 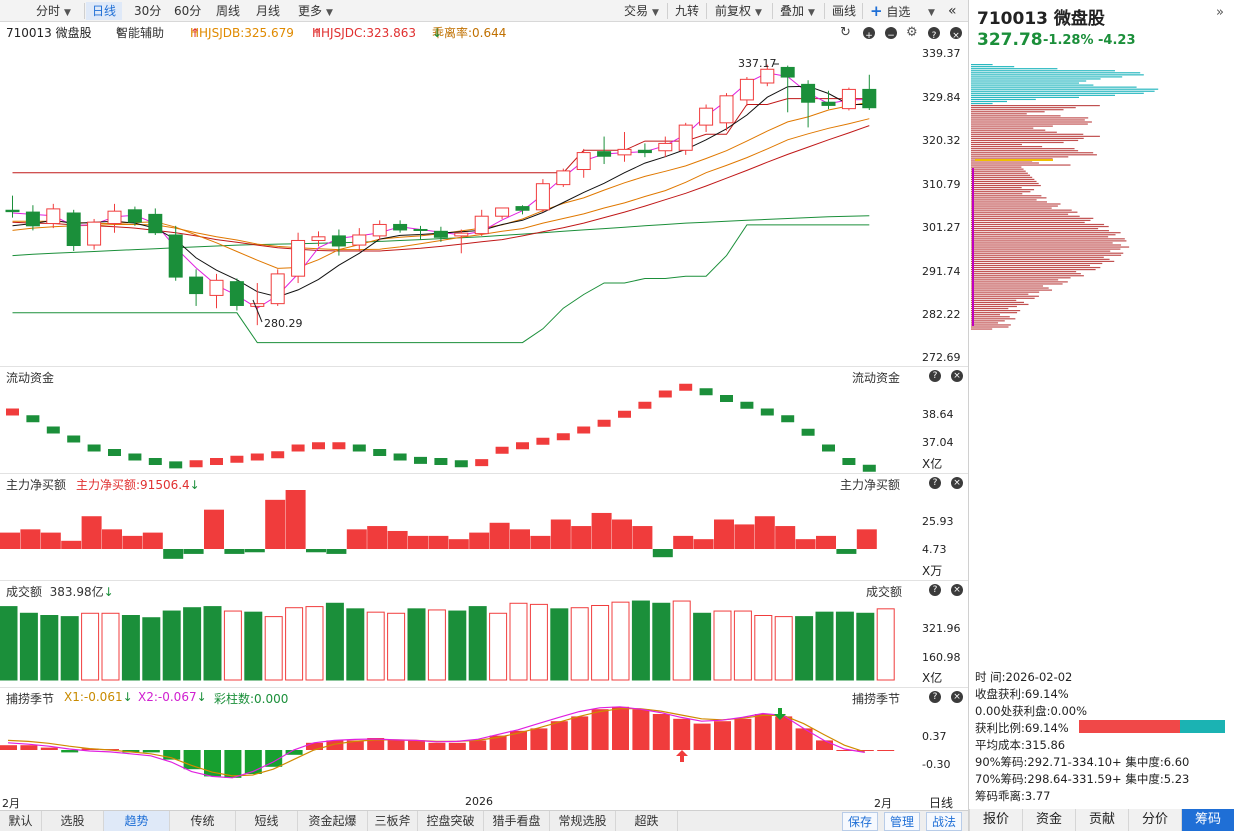 What do you see at coordinates (860, 821) in the screenshot?
I see `save-button: 保存` at bounding box center [860, 821].